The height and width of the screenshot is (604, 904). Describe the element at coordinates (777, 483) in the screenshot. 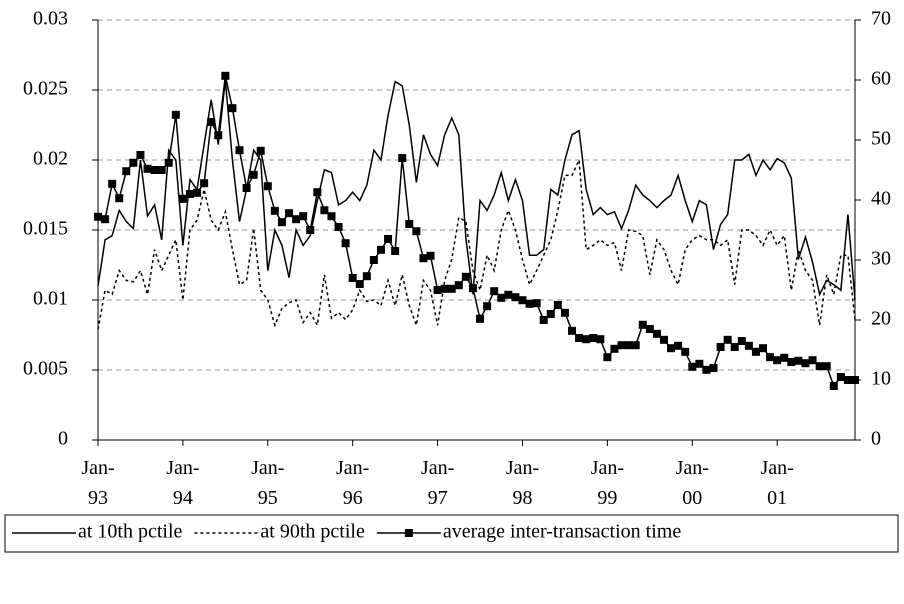

I see `x-tick-label: Jan- 01` at that location.